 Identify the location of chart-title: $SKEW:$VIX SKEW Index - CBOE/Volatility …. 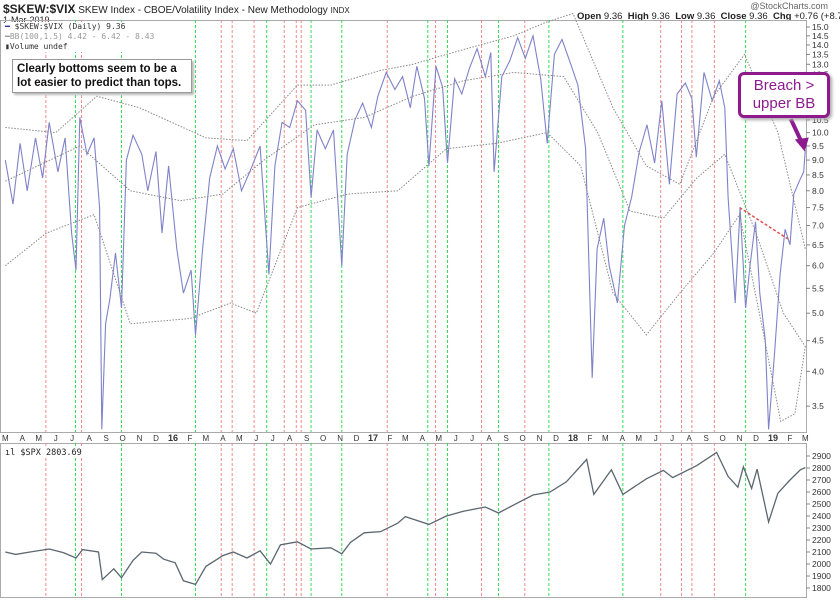
(176, 9).